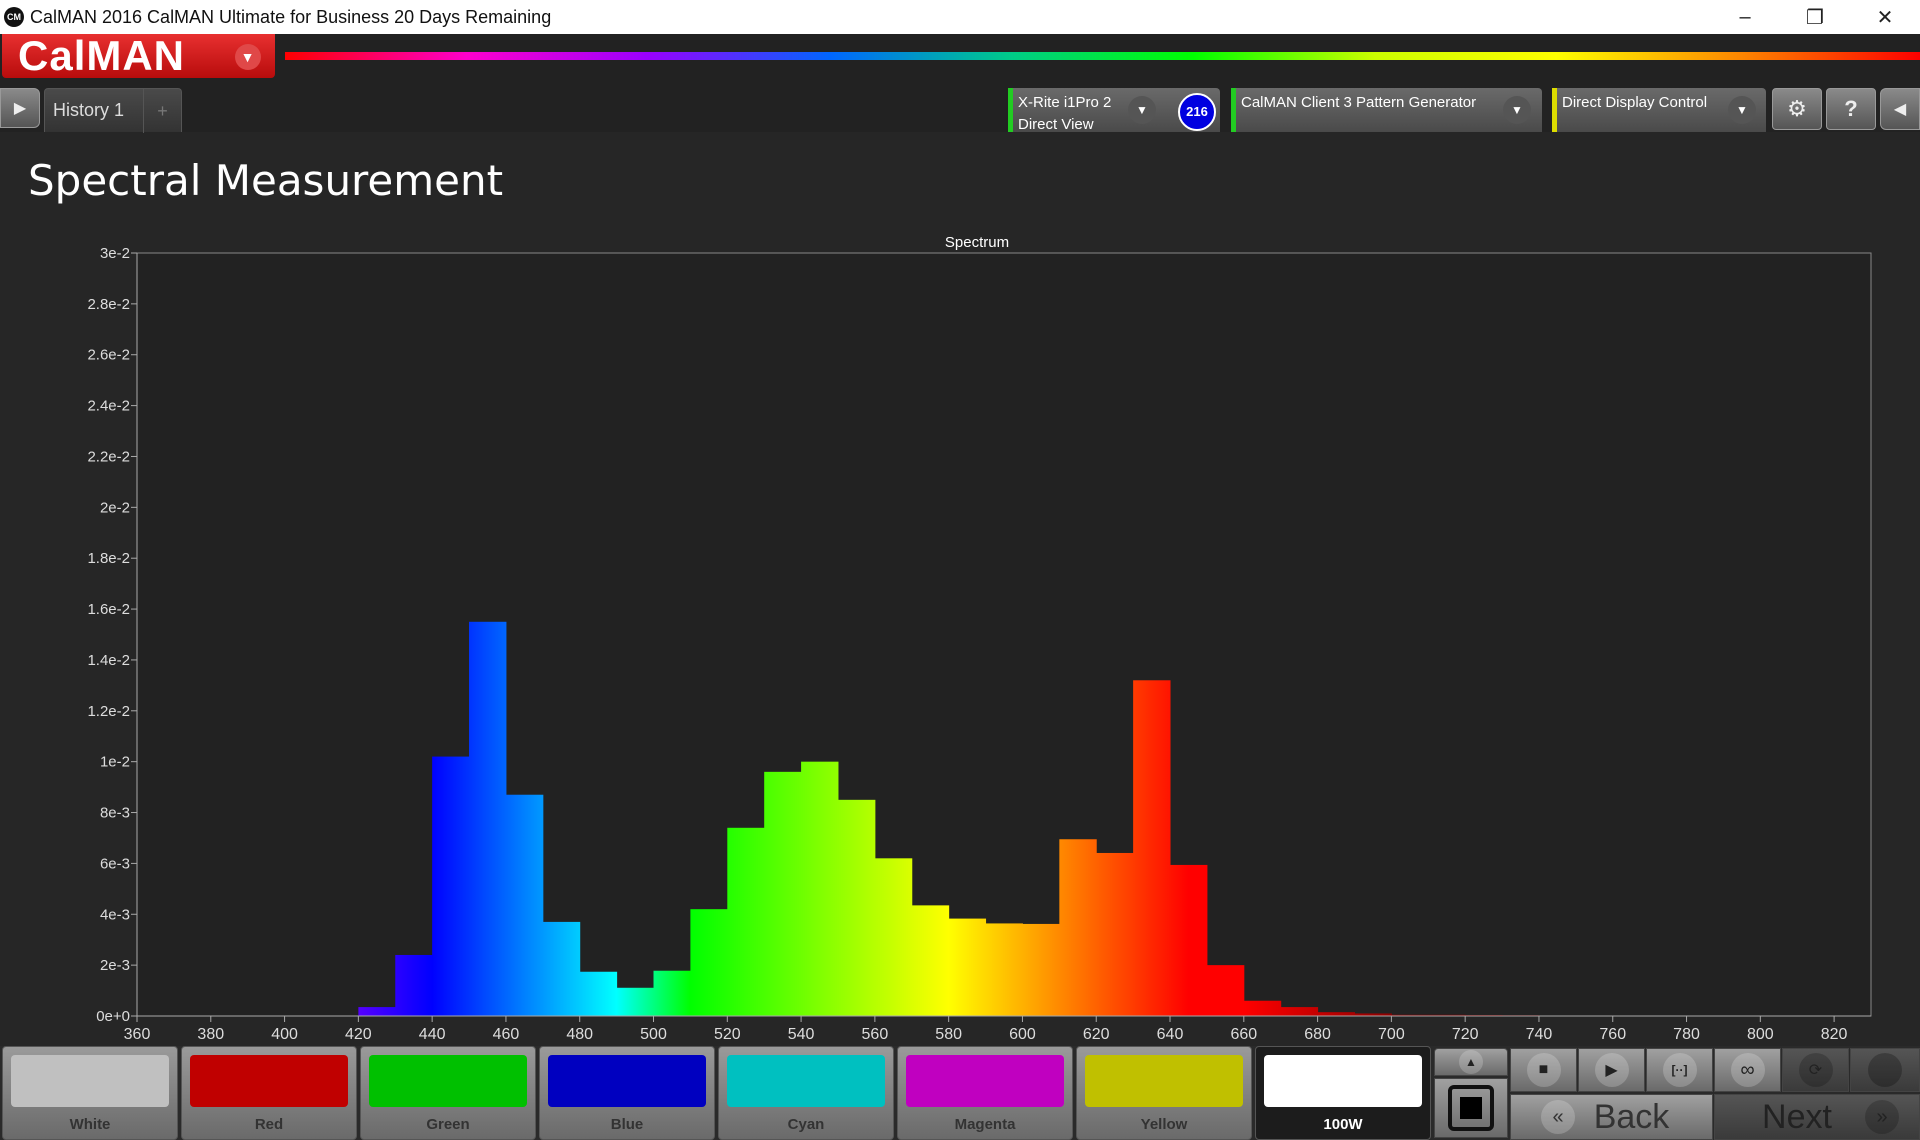 The height and width of the screenshot is (1140, 1920). What do you see at coordinates (20, 108) in the screenshot?
I see `expand-left-button: ▶` at bounding box center [20, 108].